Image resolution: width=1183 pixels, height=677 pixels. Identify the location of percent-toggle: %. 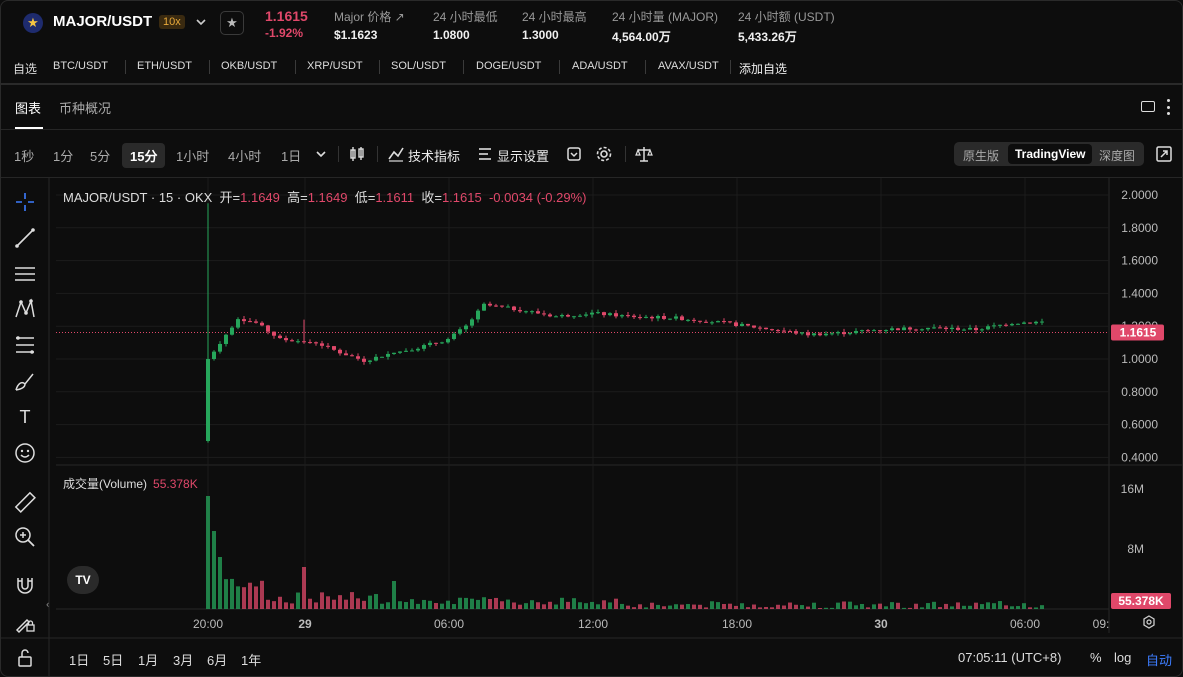
(1096, 657).